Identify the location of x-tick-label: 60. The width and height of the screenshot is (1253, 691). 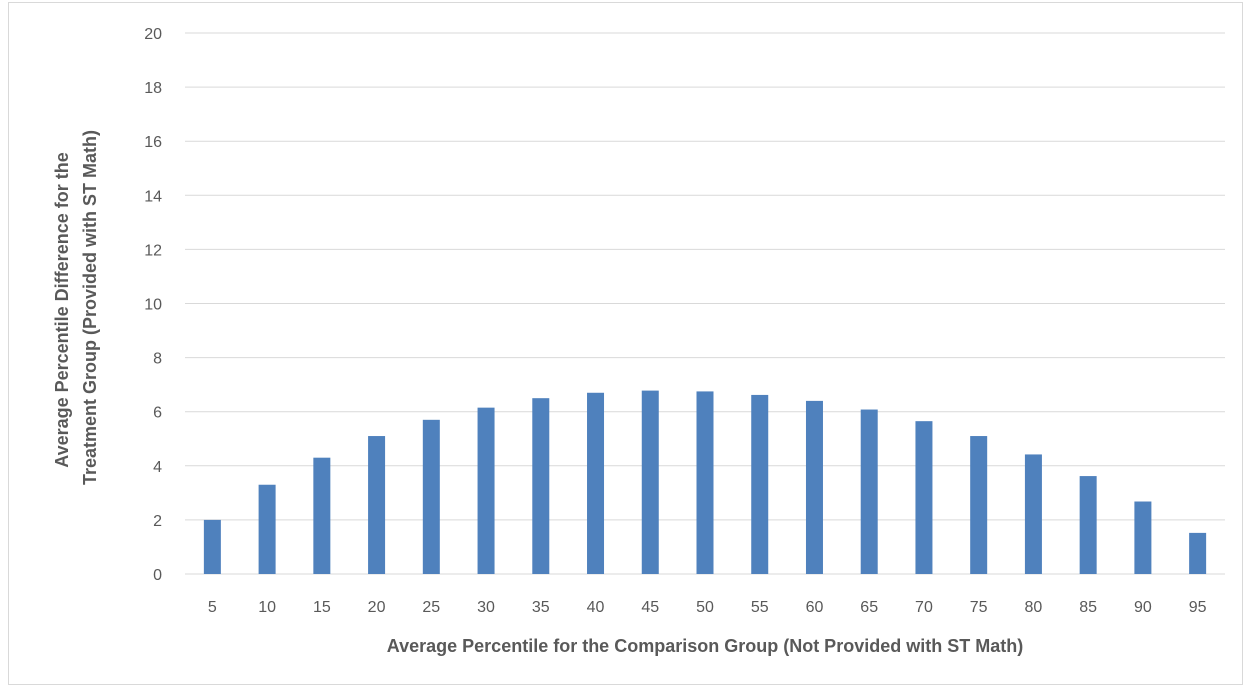
(815, 607).